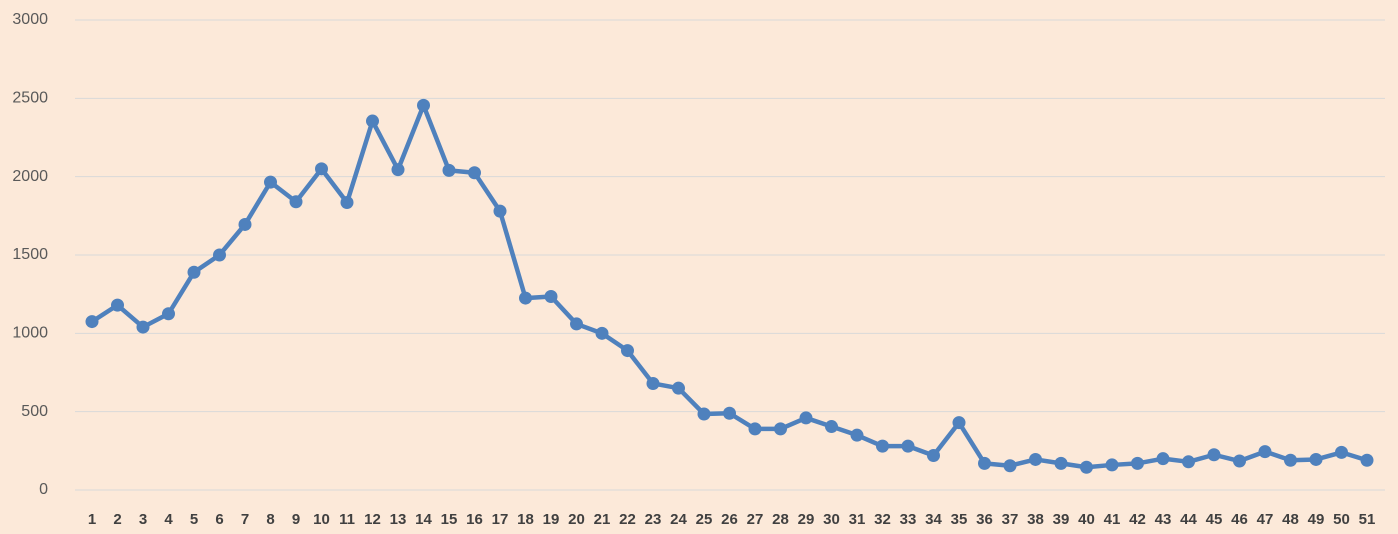 The width and height of the screenshot is (1398, 534). What do you see at coordinates (729, 519) in the screenshot?
I see `x-tick-label: 26` at bounding box center [729, 519].